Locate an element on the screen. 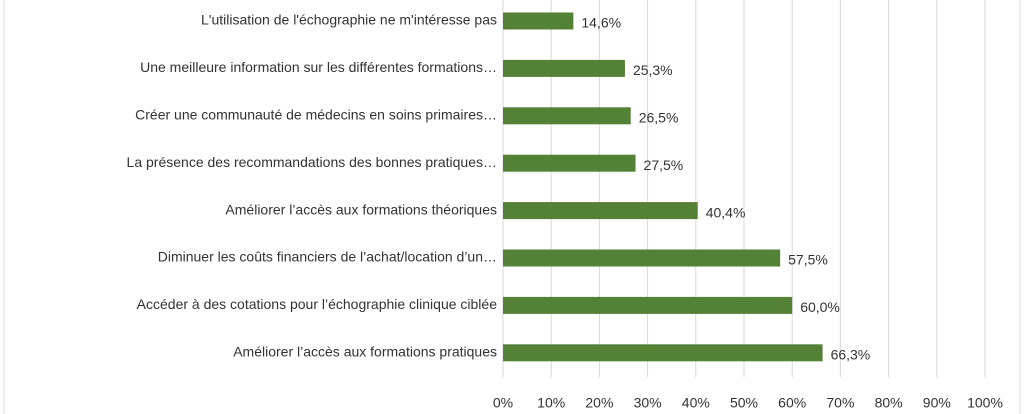  x-tick-label: 50% is located at coordinates (744, 403).